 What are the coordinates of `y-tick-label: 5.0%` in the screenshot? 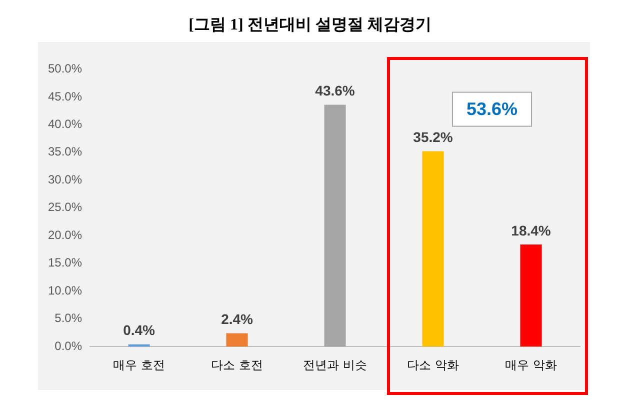 It's located at (68, 318).